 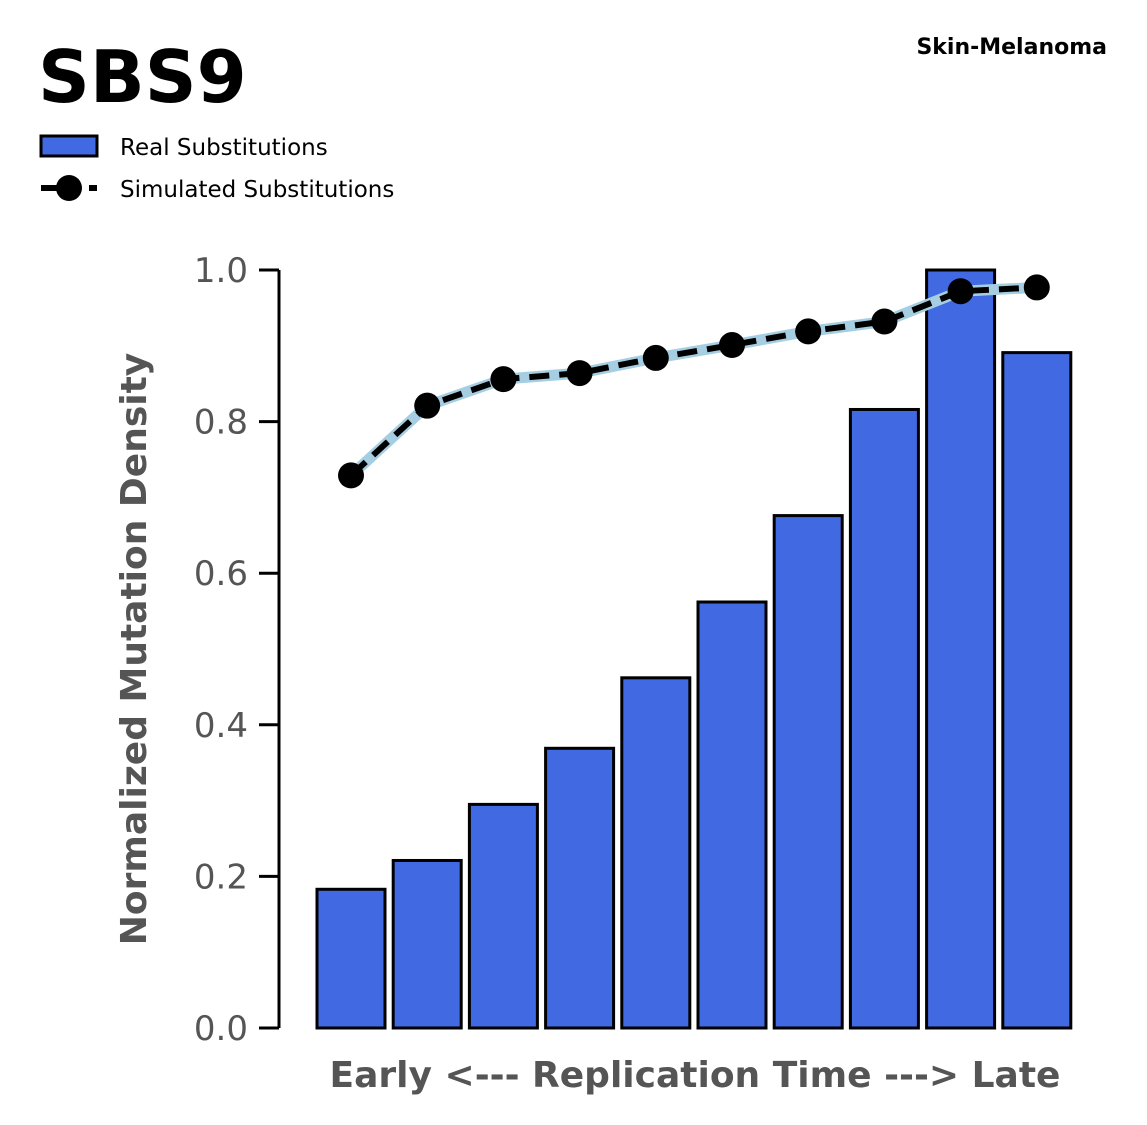 I want to click on simulated-series-line, so click(x=692, y=381).